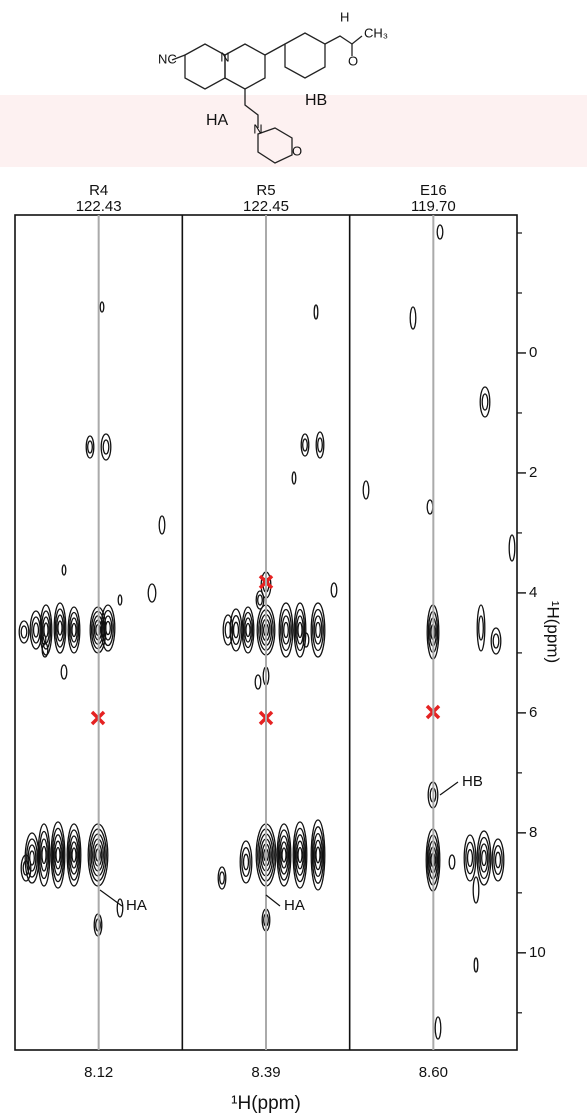  What do you see at coordinates (533, 352) in the screenshot?
I see `y-tick-label: 0` at bounding box center [533, 352].